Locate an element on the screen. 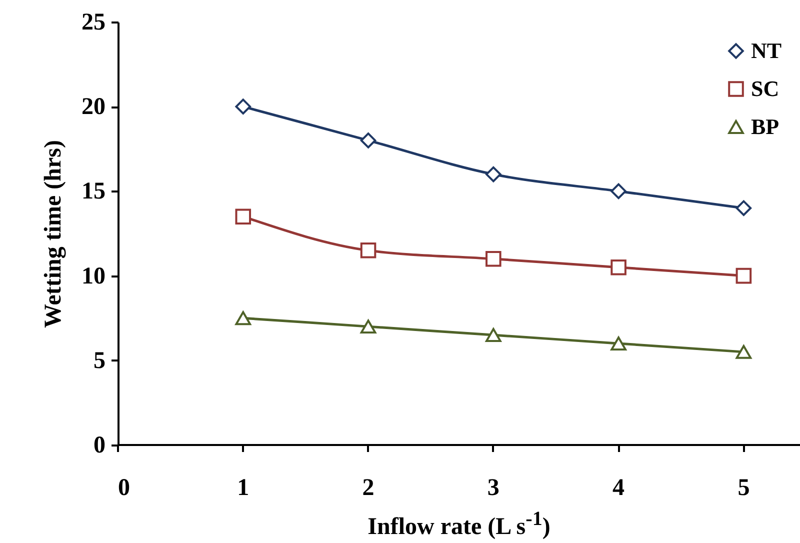 Image resolution: width=800 pixels, height=543 pixels. legend-label: NT is located at coordinates (766, 50).